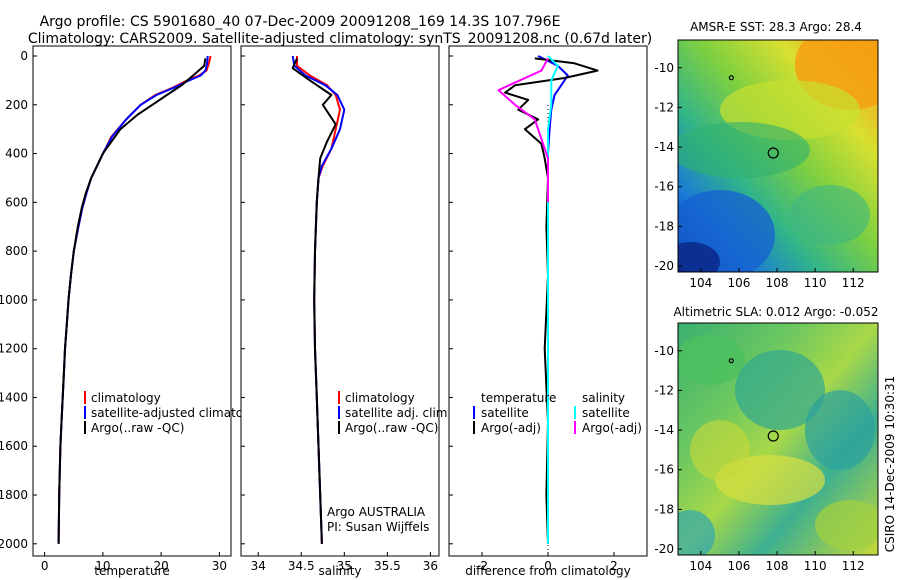 The height and width of the screenshot is (580, 900). What do you see at coordinates (376, 512) in the screenshot?
I see `annotation-argo-australia: Argo AUSTRALIA` at bounding box center [376, 512].